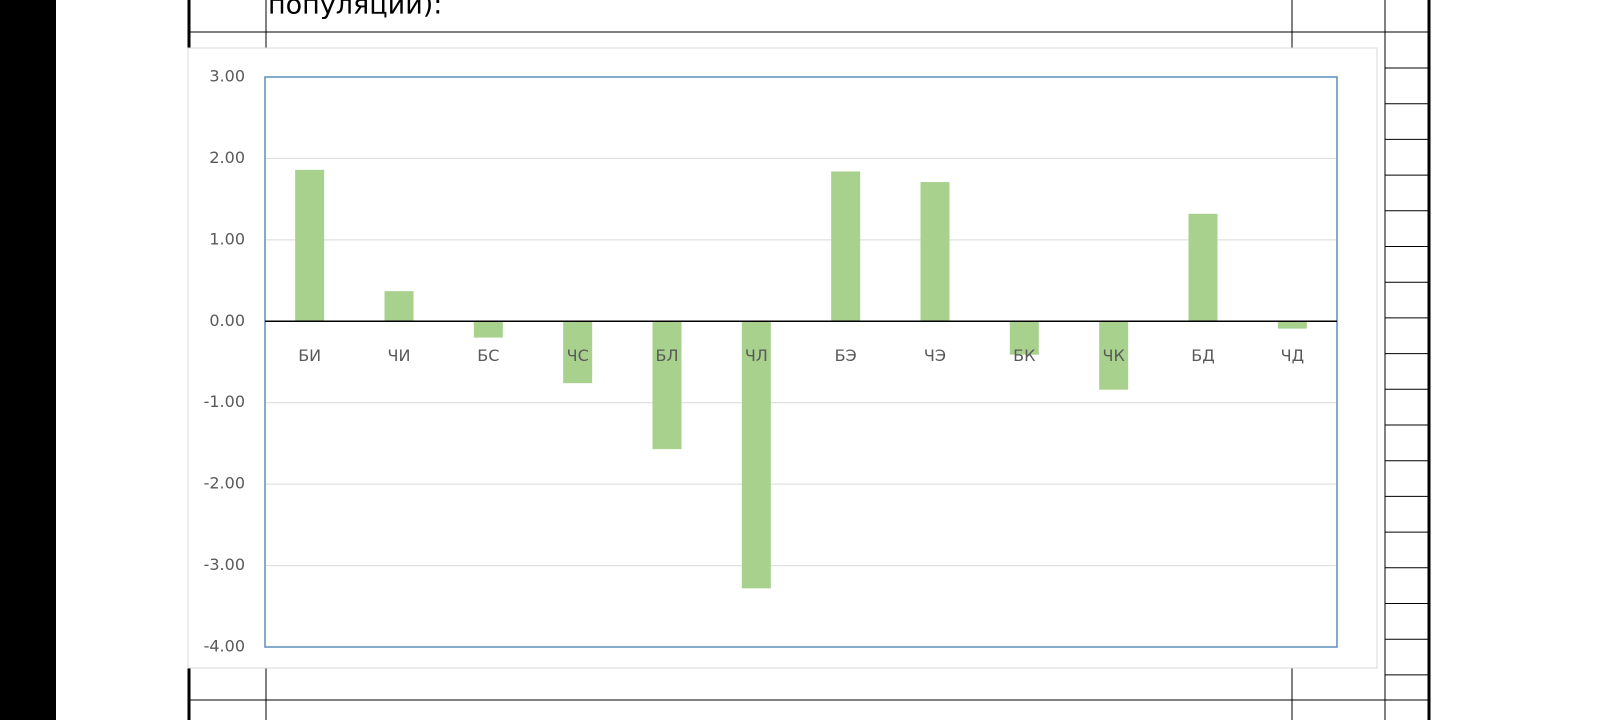 This screenshot has width=1600, height=720. I want to click on x-tick-label: ЧИ, so click(399, 355).